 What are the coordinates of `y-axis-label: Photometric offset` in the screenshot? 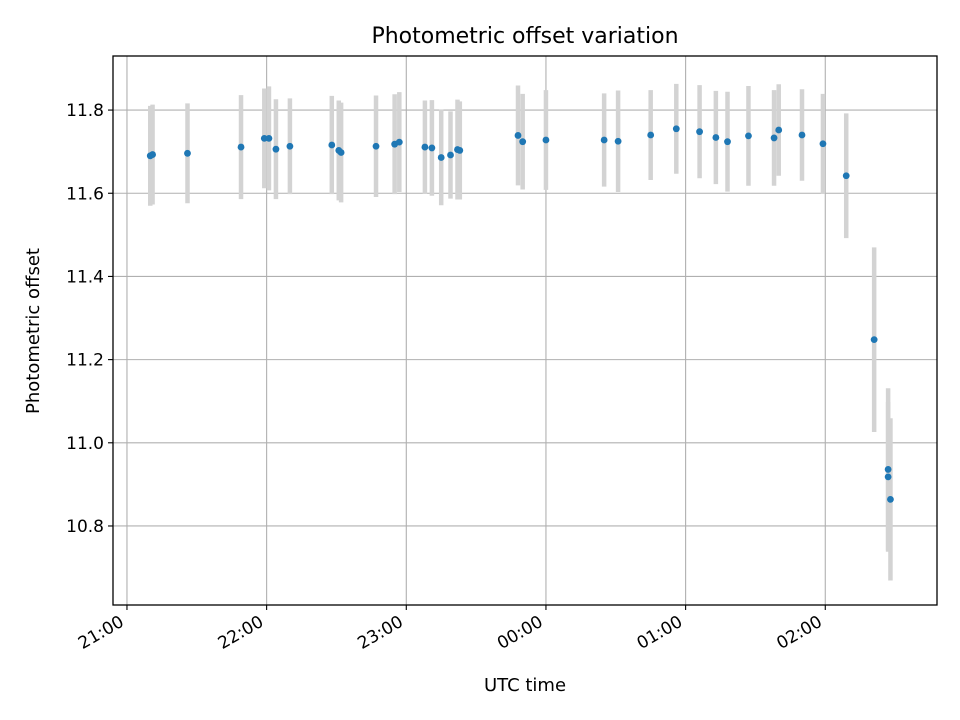 It's located at (33, 331).